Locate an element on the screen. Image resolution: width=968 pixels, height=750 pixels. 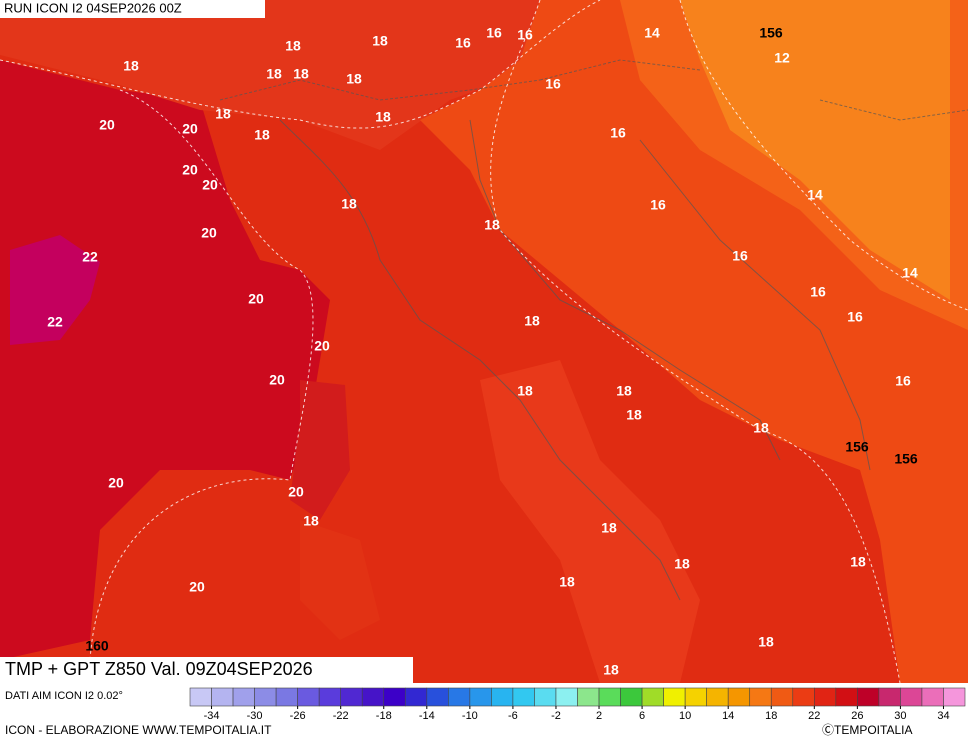
colorbar-tick-label: 6 is located at coordinates (642, 716).